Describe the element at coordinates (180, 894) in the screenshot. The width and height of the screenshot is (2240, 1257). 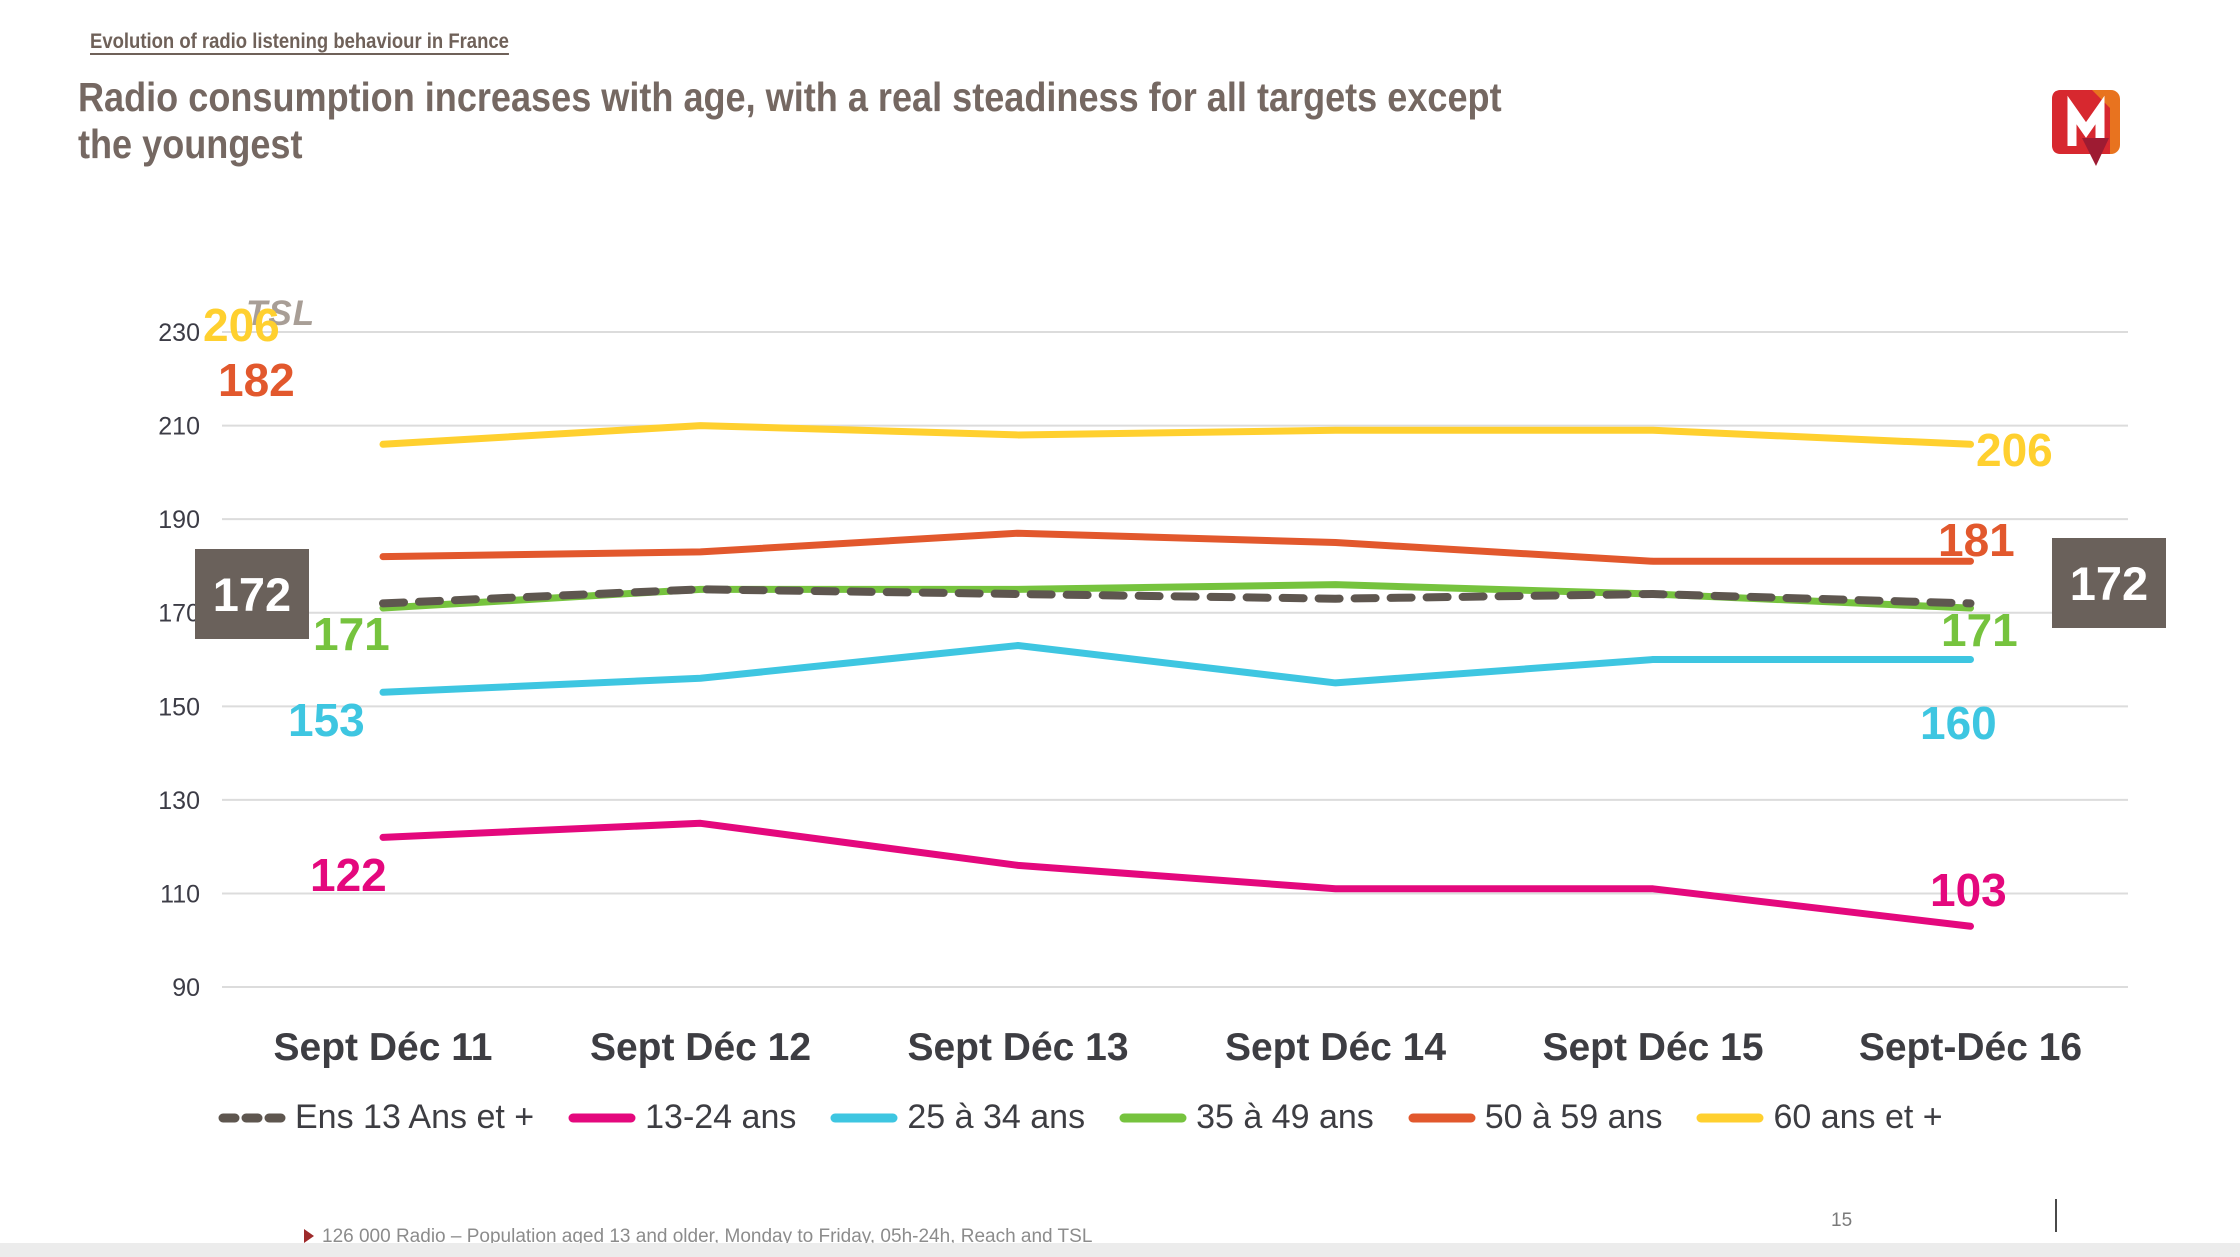
I see `y-tick-110: 110` at that location.